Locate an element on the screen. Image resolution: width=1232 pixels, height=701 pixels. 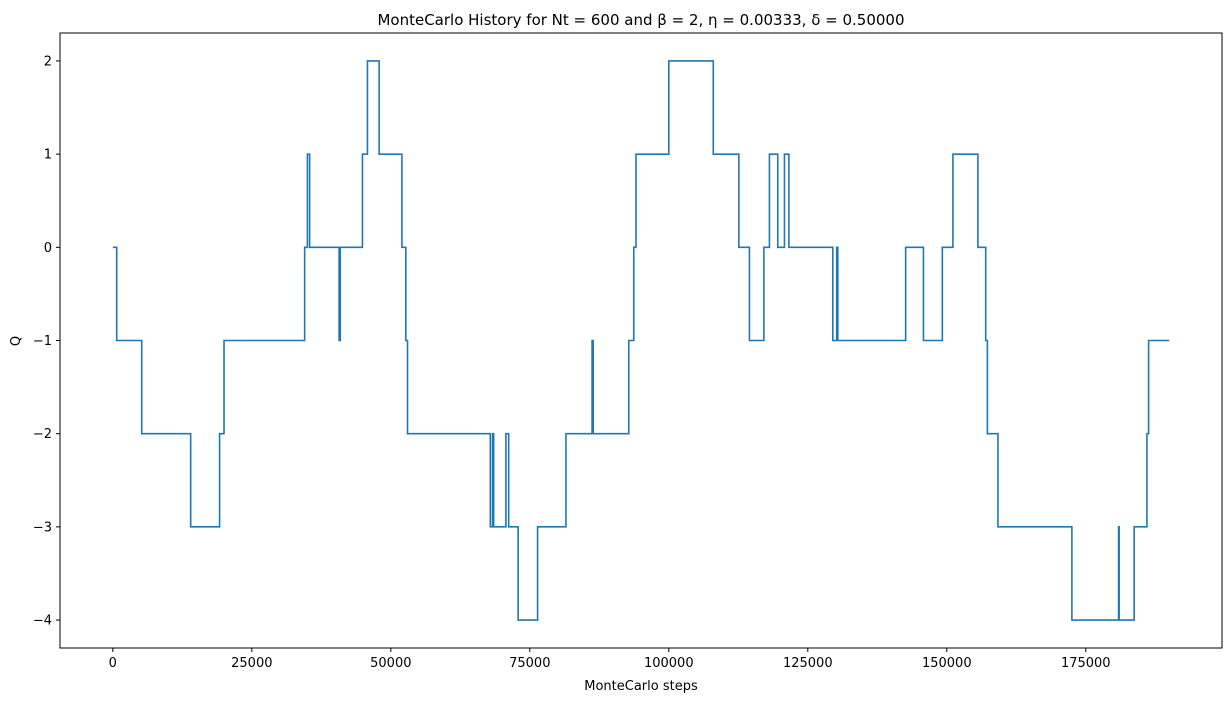
y-tick-label: −2 is located at coordinates (42, 434).